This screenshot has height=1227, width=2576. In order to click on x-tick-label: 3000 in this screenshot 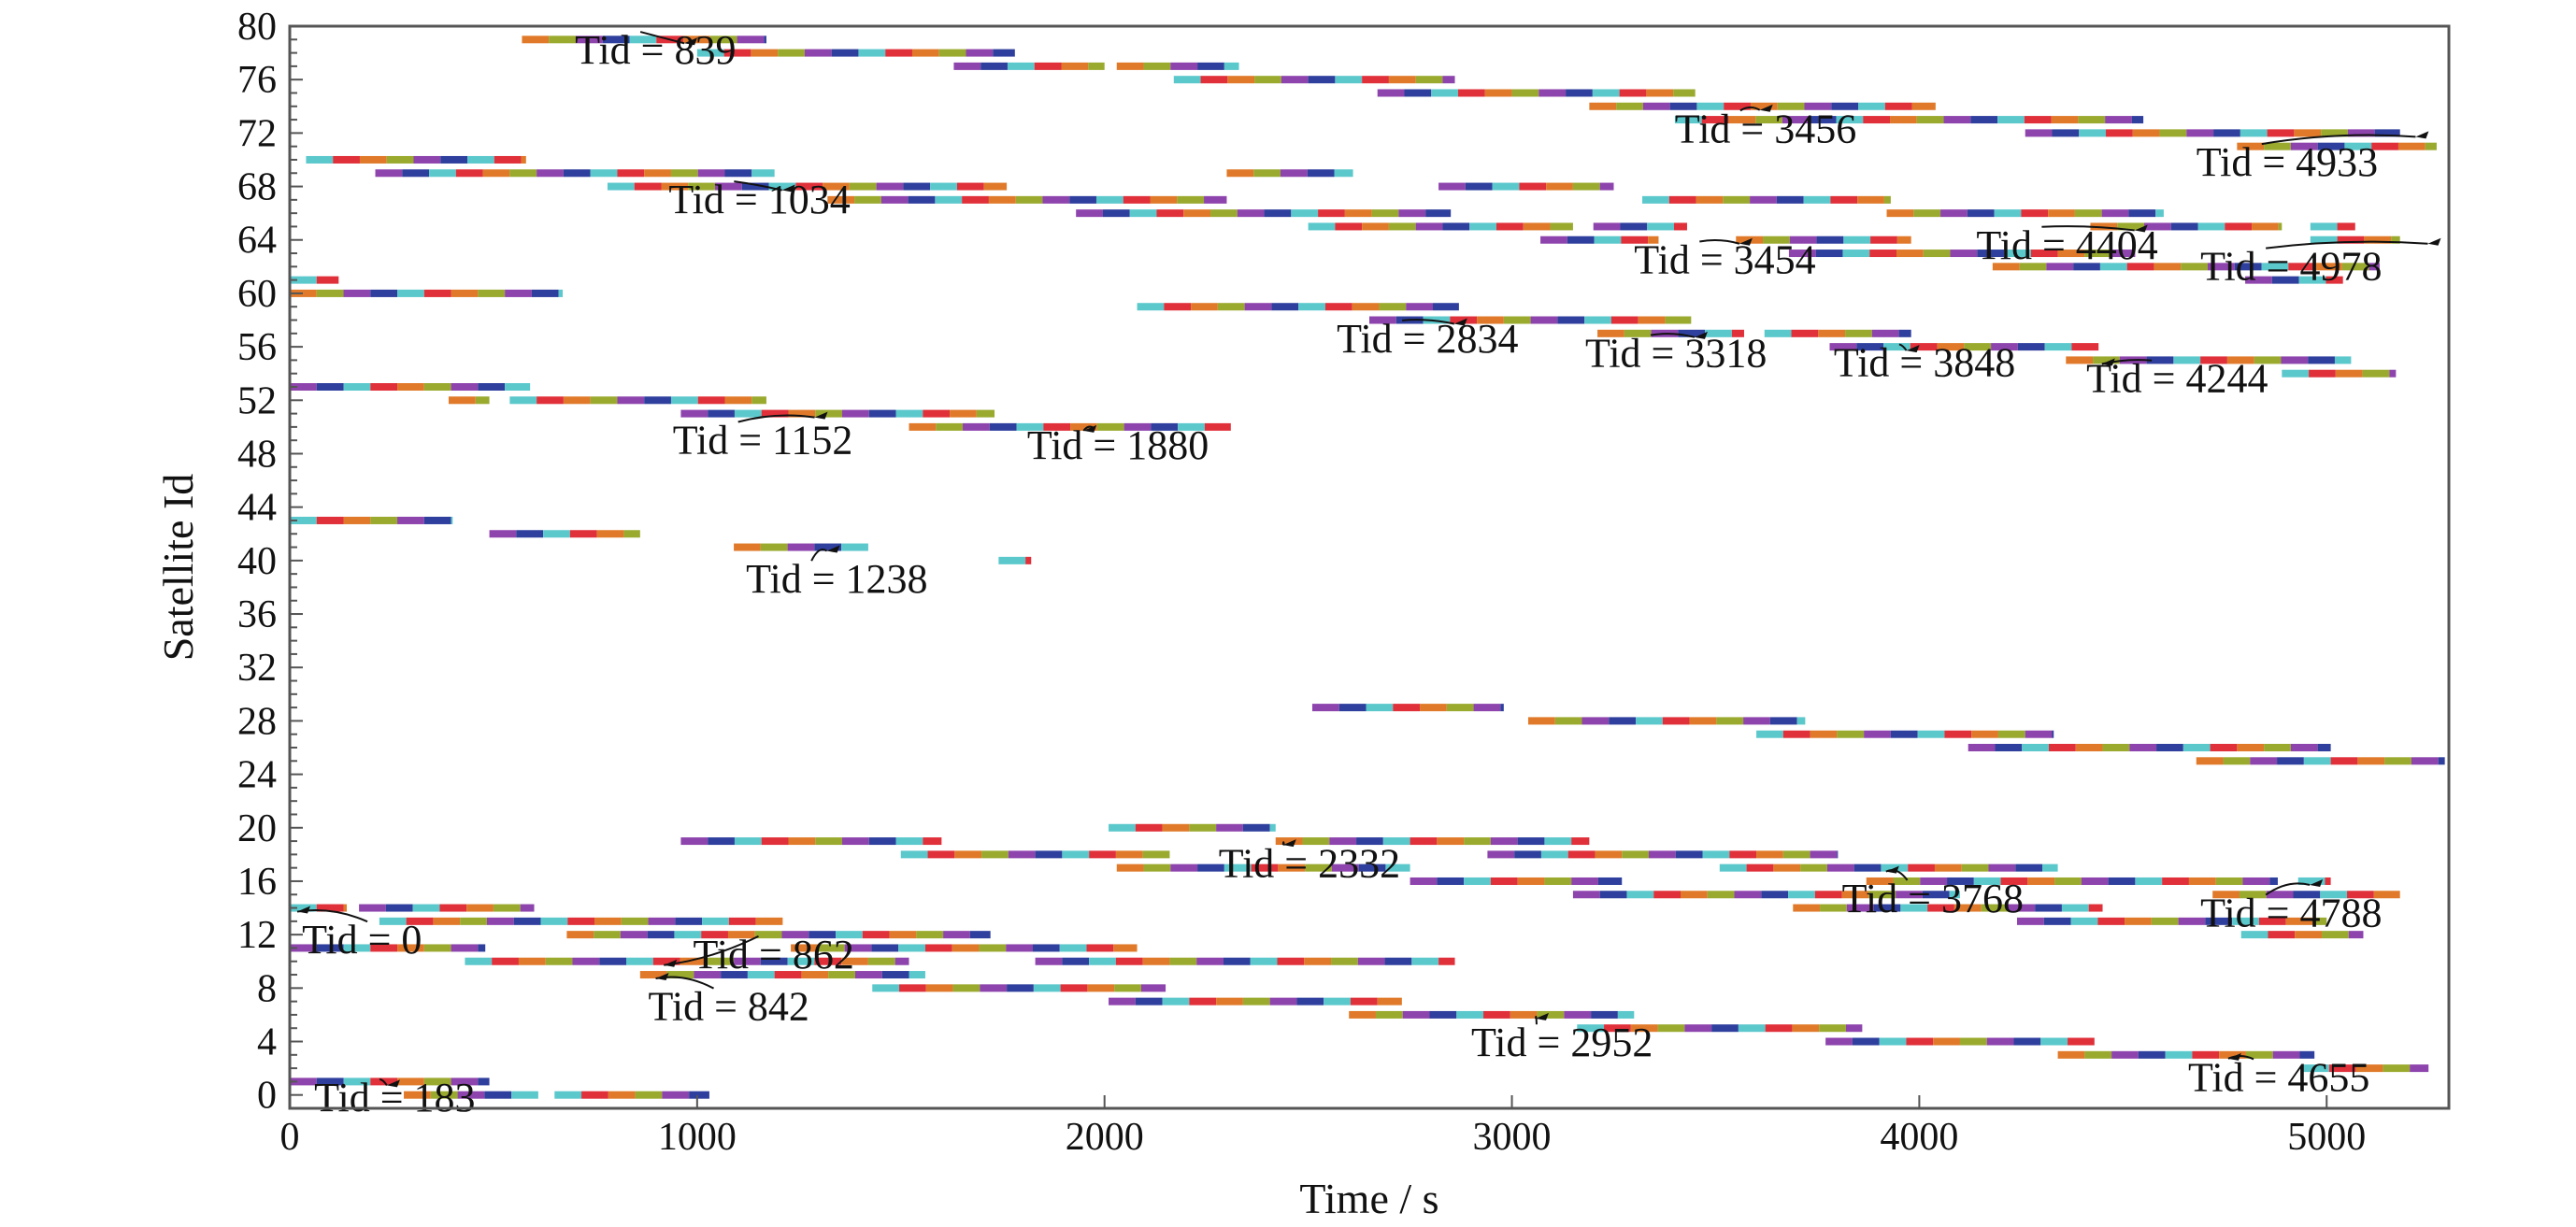, I will do `click(1512, 1137)`.